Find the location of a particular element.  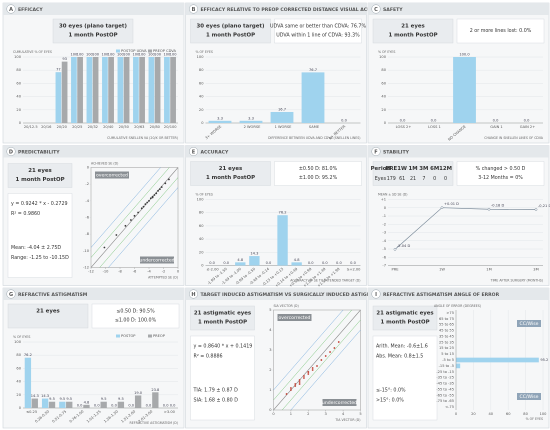

note-text: ≤1.00 D: 100.0% is located at coordinates (136, 321).